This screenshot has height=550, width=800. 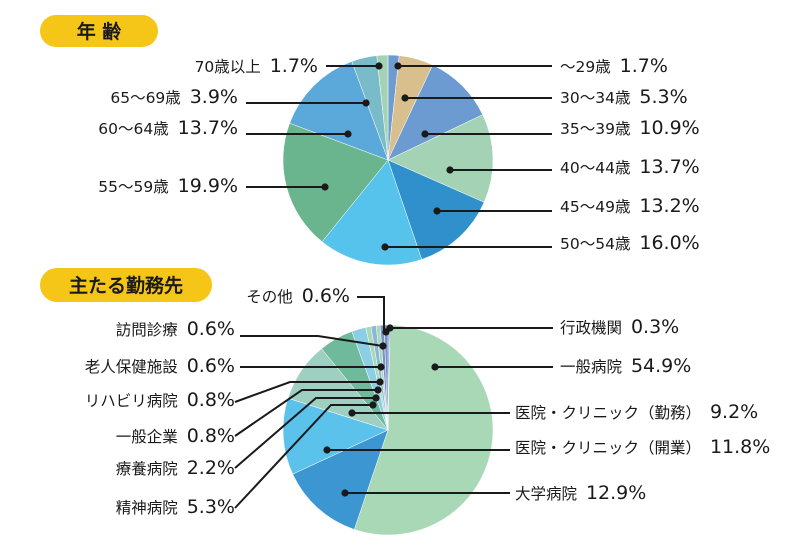 I want to click on age-label-9: 70歳以上 1.7%, so click(x=256, y=66).